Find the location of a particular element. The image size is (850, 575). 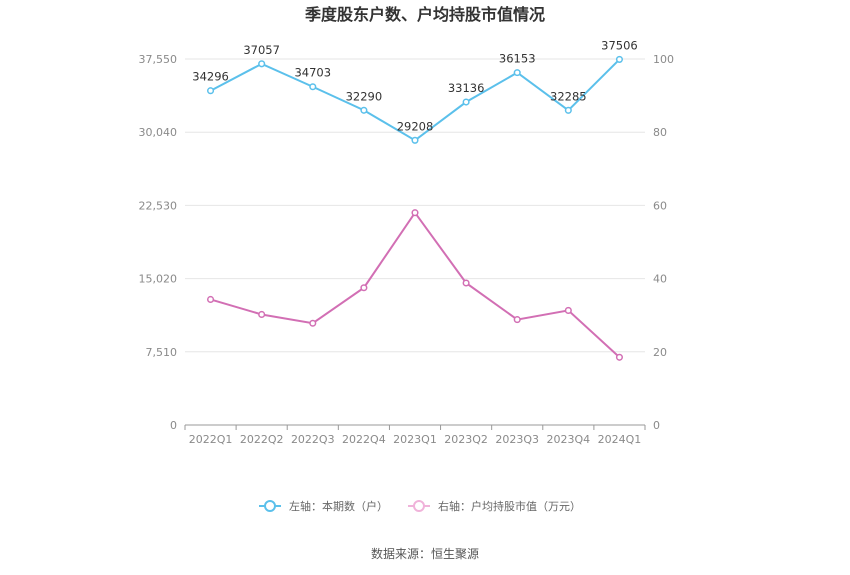

x-tick-label: 2022Q3 is located at coordinates (313, 439).